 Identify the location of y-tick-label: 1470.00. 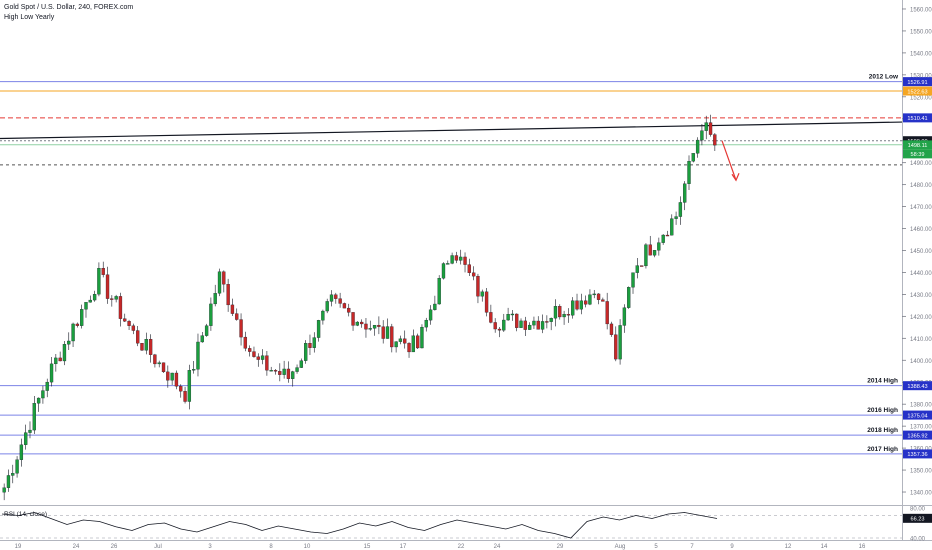
(921, 208).